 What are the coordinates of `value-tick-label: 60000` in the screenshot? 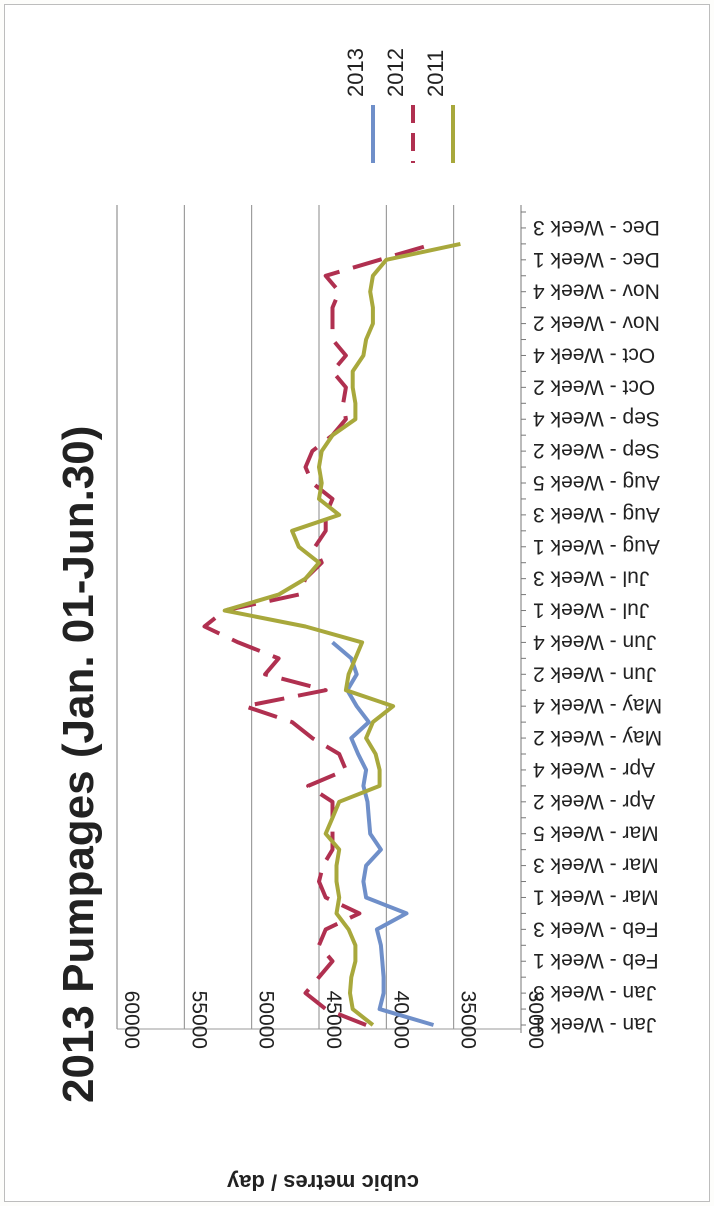 It's located at (131, 1020).